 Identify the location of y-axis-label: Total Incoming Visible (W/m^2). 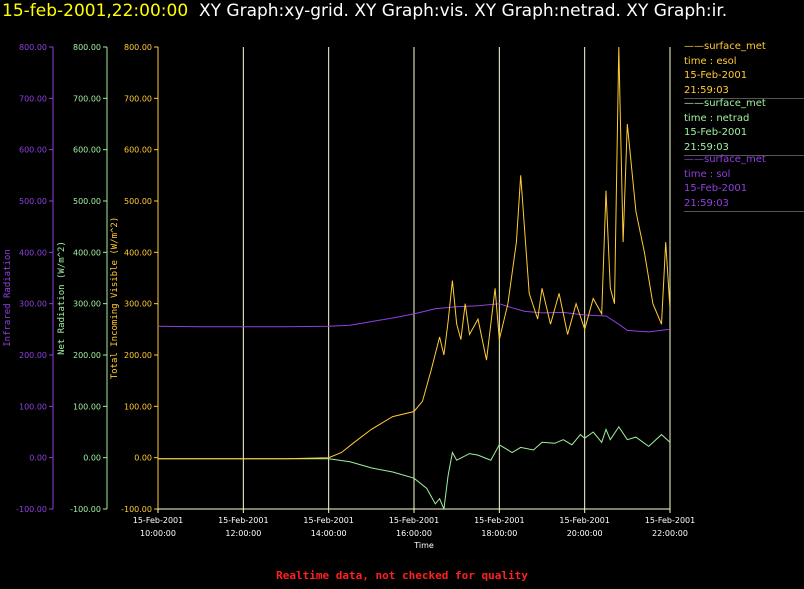
(115, 298).